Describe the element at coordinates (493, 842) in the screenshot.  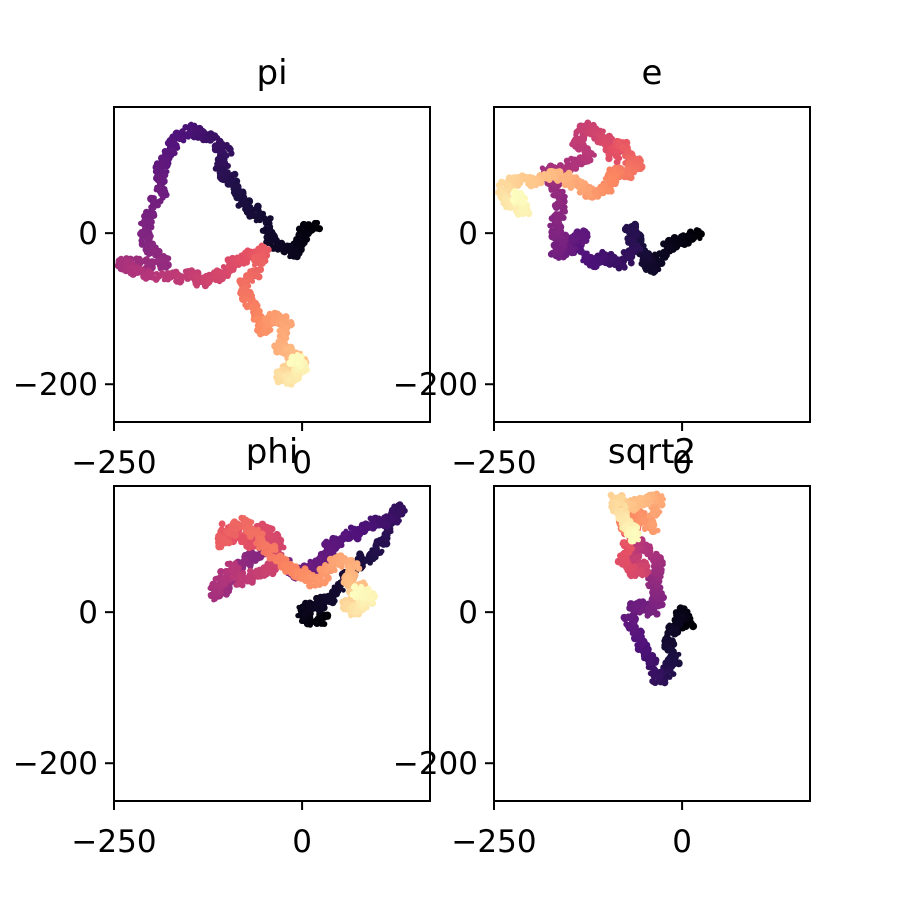
I see `x-tick-label: −250` at that location.